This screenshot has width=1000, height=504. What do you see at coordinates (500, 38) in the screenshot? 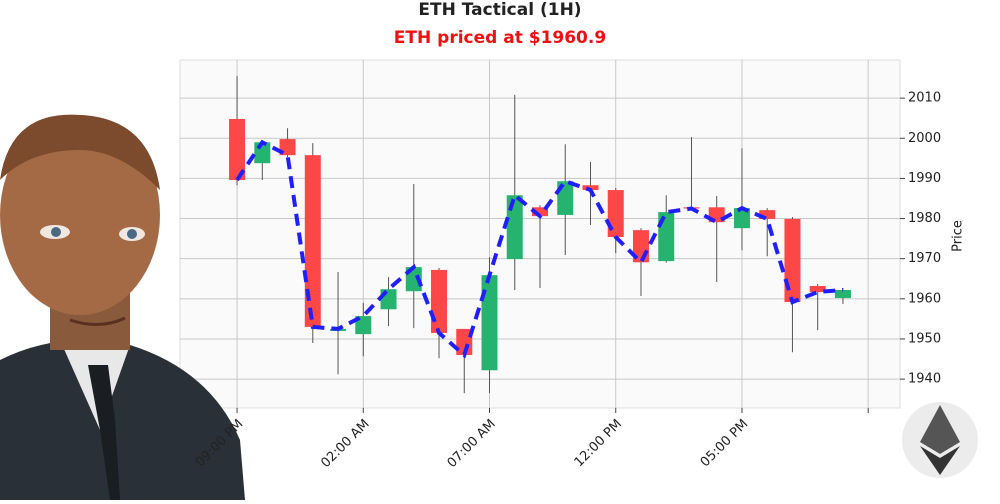
I see `chart-subtitle: ETH priced at $1960.9` at bounding box center [500, 38].